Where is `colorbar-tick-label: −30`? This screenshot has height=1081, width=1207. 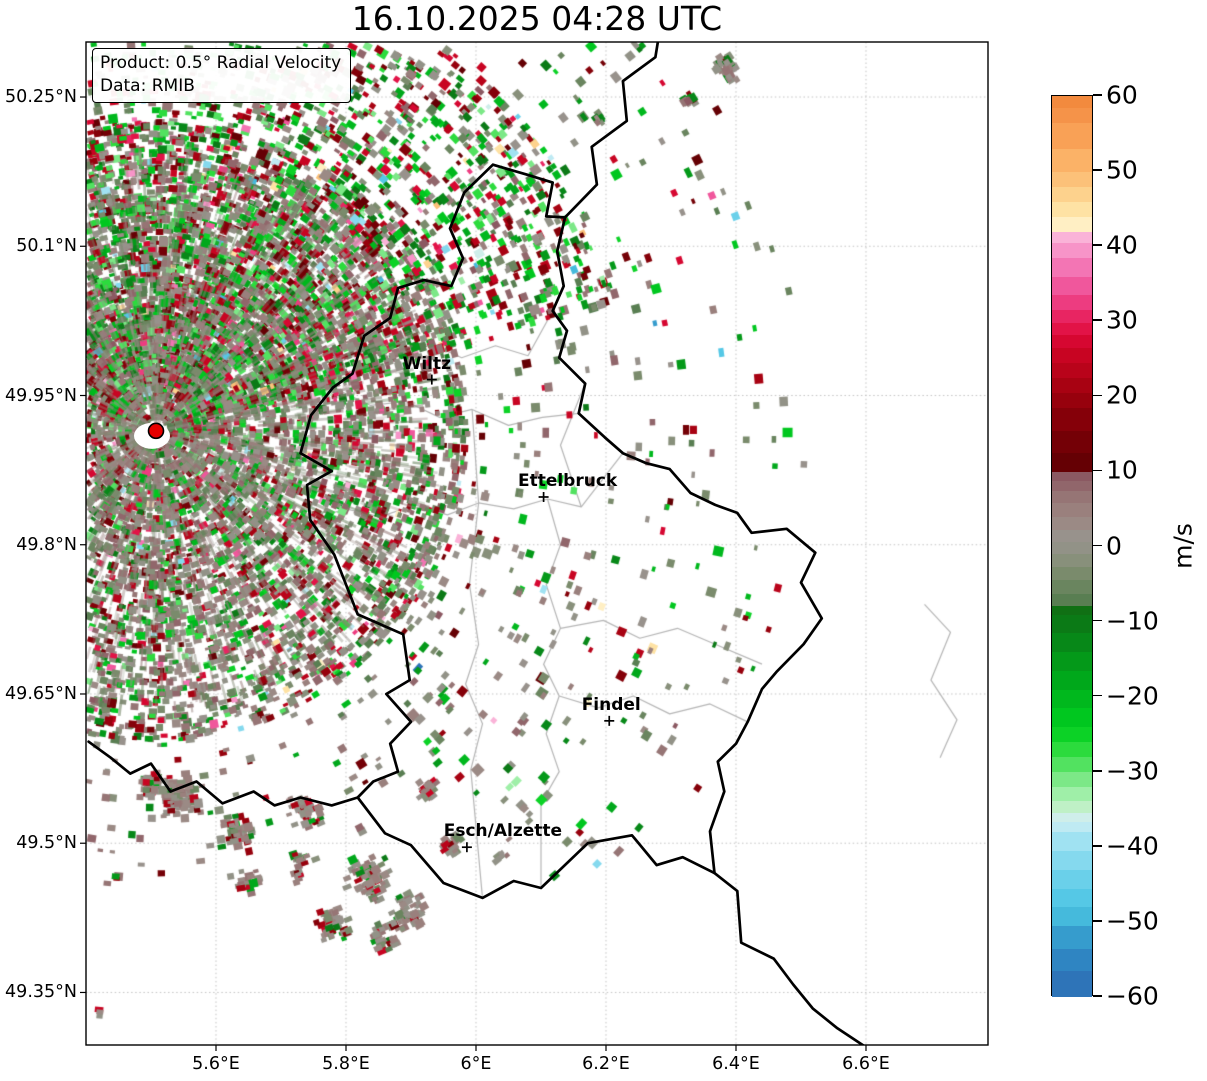
colorbar-tick-label: −30 is located at coordinates (1132, 771).